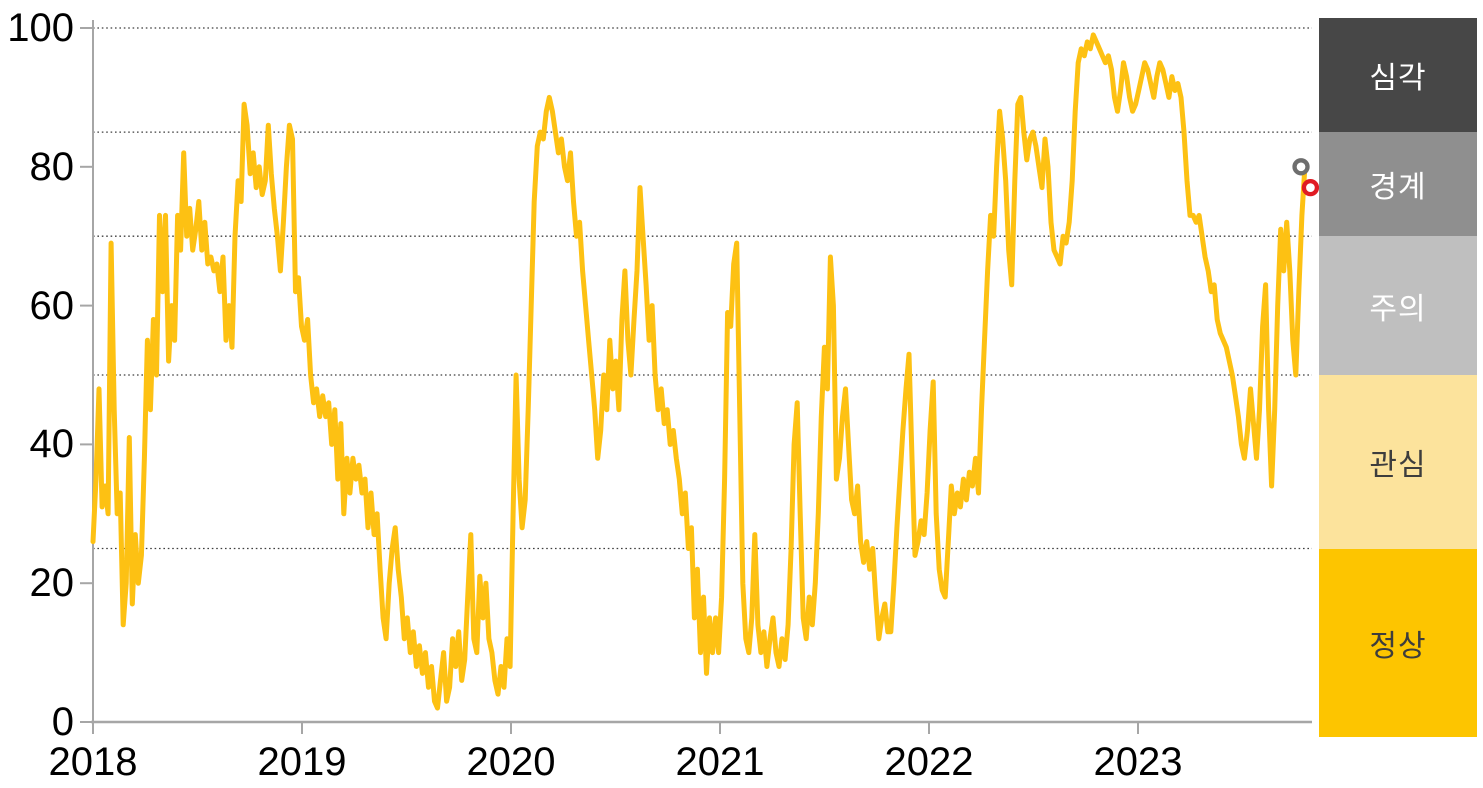 The image size is (1483, 788). Describe the element at coordinates (1398, 188) in the screenshot. I see `band-alert-label: 경계` at that location.